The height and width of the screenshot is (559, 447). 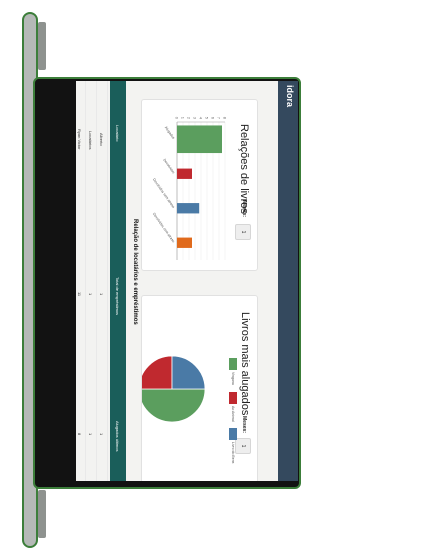 I want to click on legend-label: Livro do Bens, so click(x=233, y=453).